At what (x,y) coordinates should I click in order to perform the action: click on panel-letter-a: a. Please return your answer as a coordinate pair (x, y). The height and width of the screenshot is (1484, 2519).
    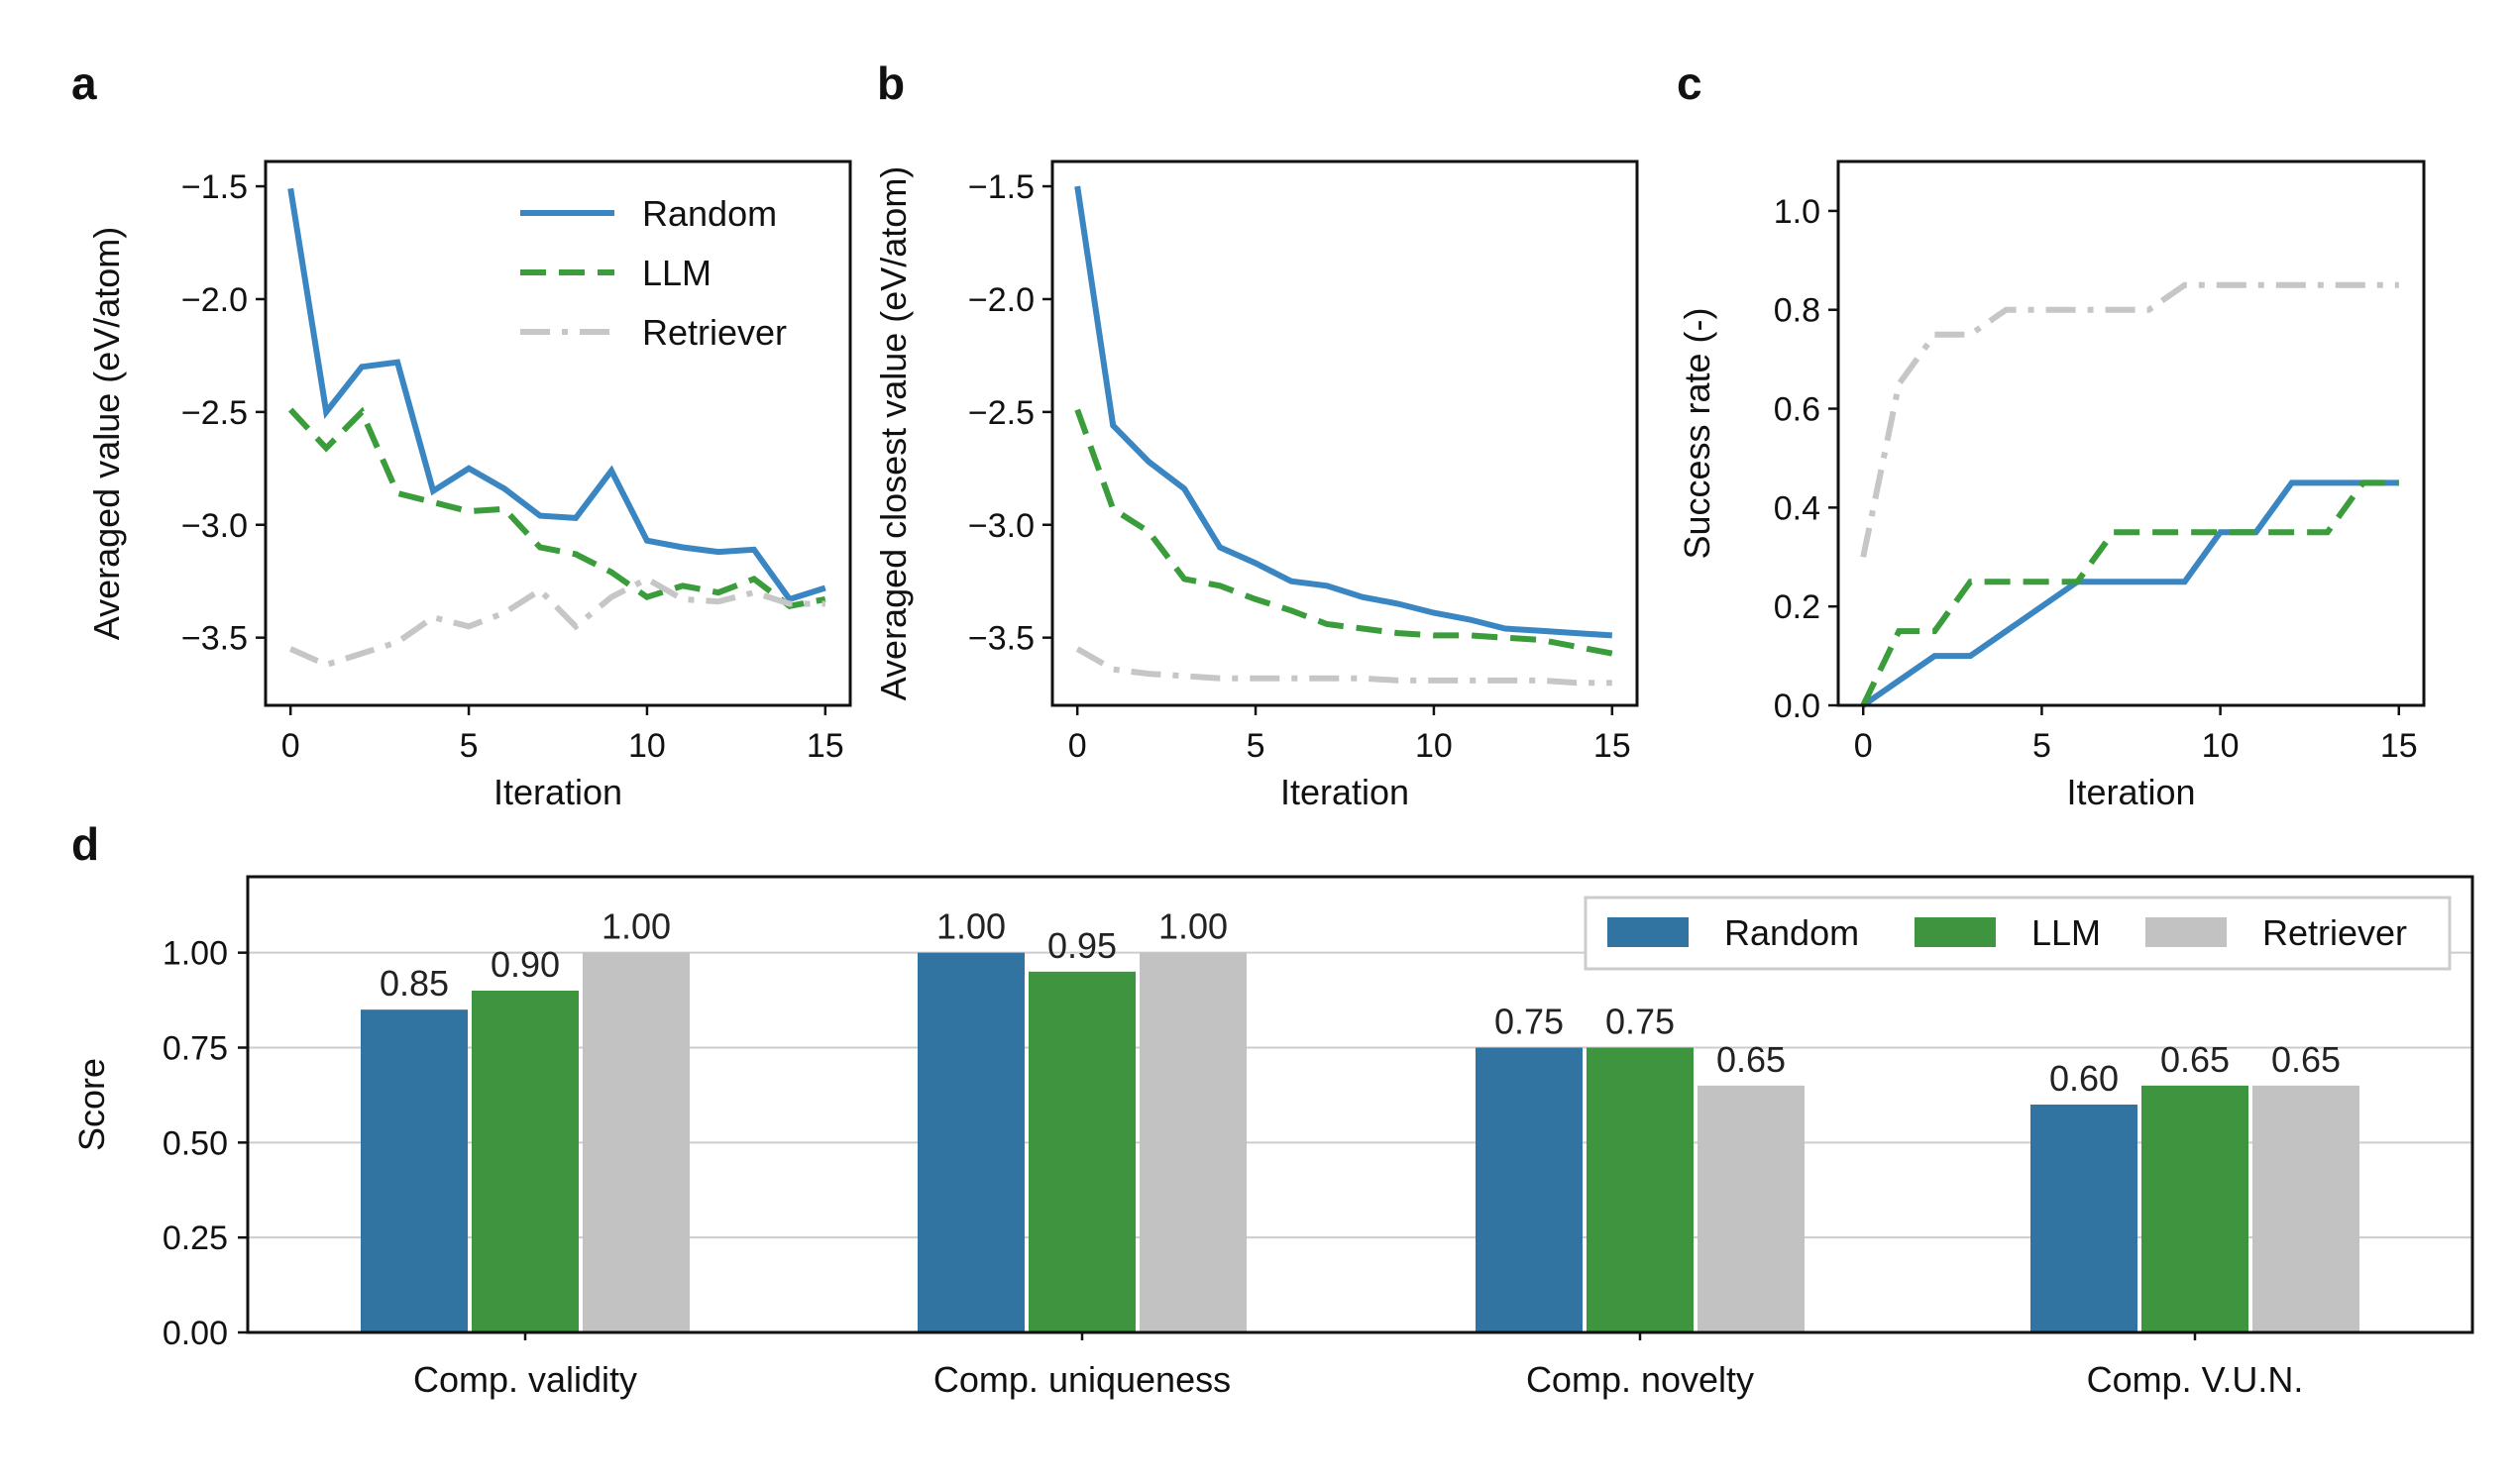
    Looking at the image, I should click on (84, 83).